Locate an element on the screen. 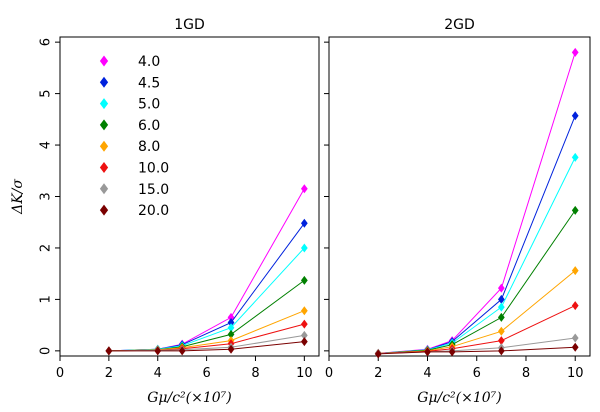 This screenshot has width=600, height=412. legend-label: 10.0 is located at coordinates (153, 169).